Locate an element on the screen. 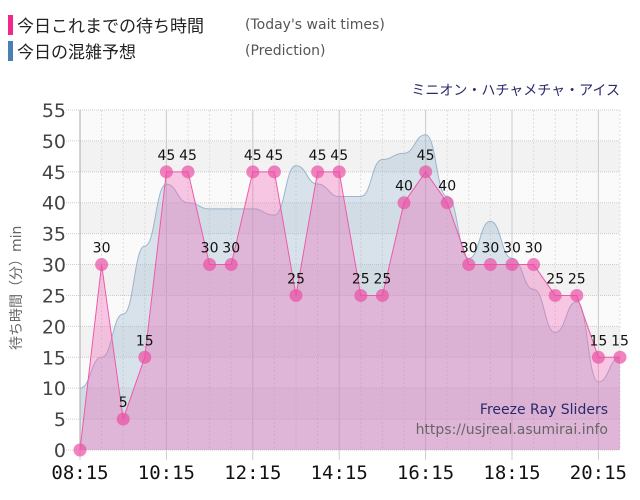  y-tick-label: 55 is located at coordinates (54, 111).